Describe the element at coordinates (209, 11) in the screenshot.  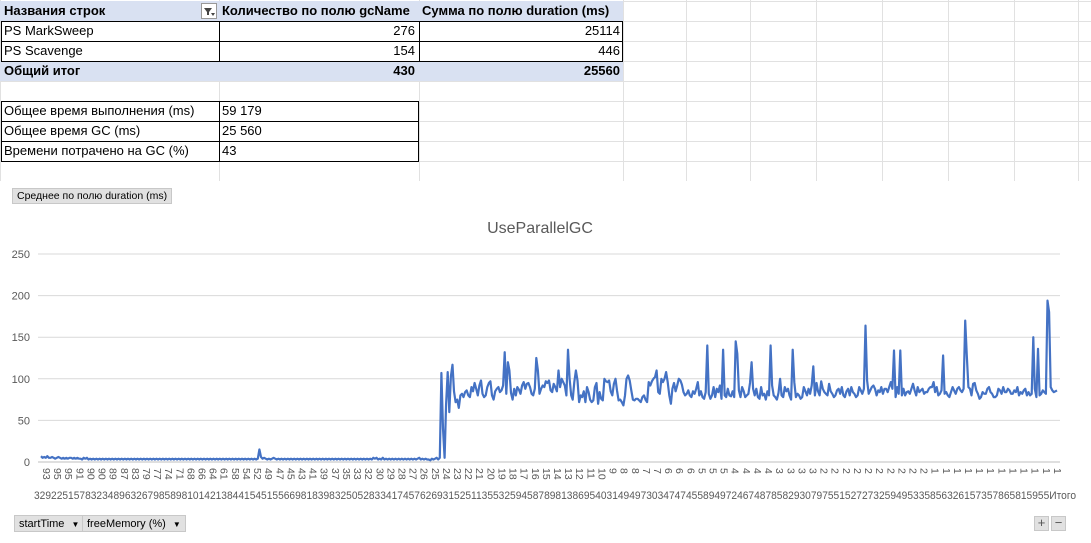
I see `filter-dropdown-icon` at that location.